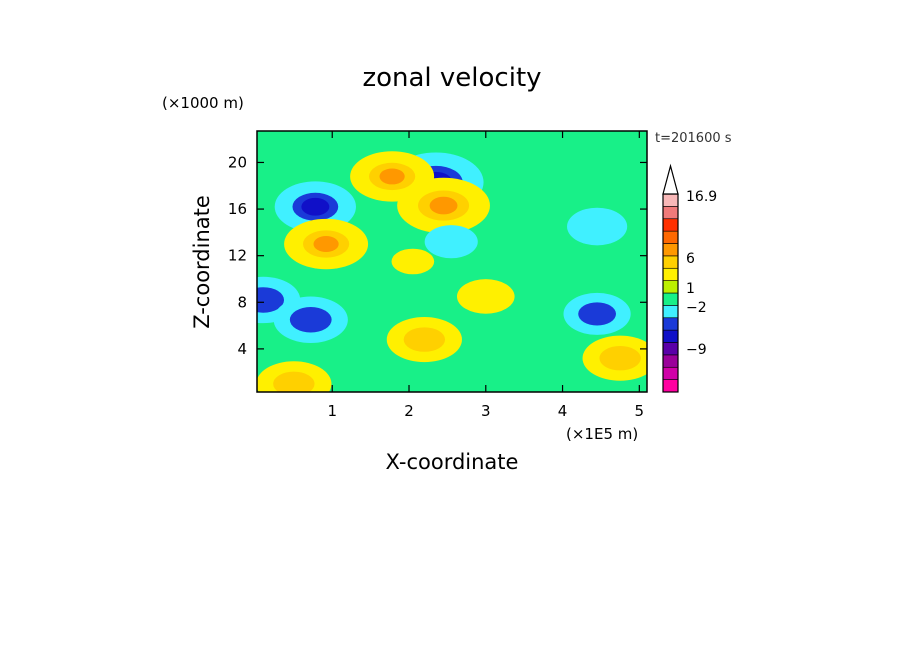 The image size is (904, 654). I want to click on y-tick-label-4: 20, so click(237, 162).